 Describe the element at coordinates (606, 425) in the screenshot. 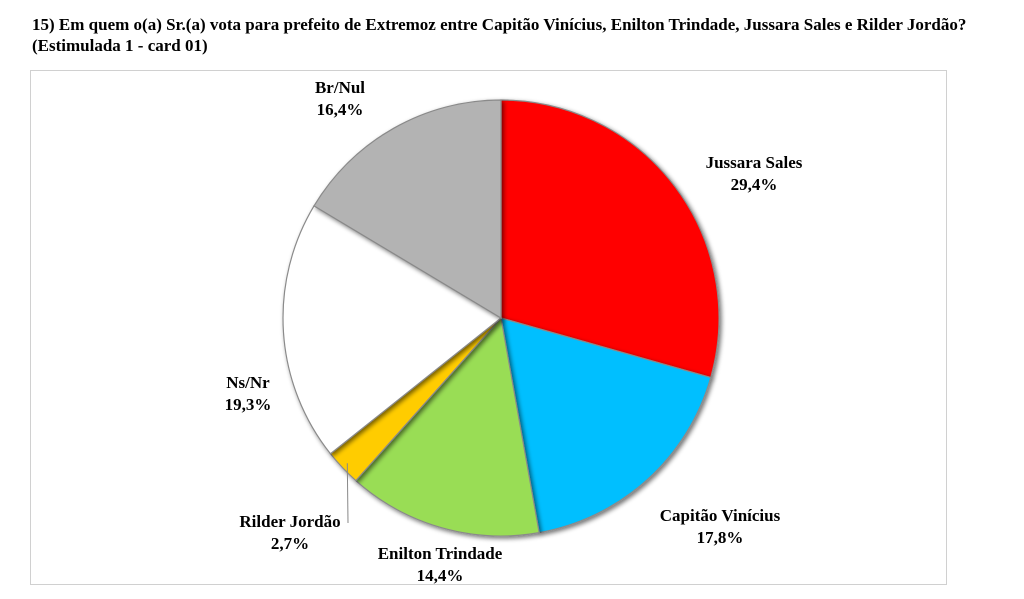

I see `pie-slice-capitao-vinicius` at that location.